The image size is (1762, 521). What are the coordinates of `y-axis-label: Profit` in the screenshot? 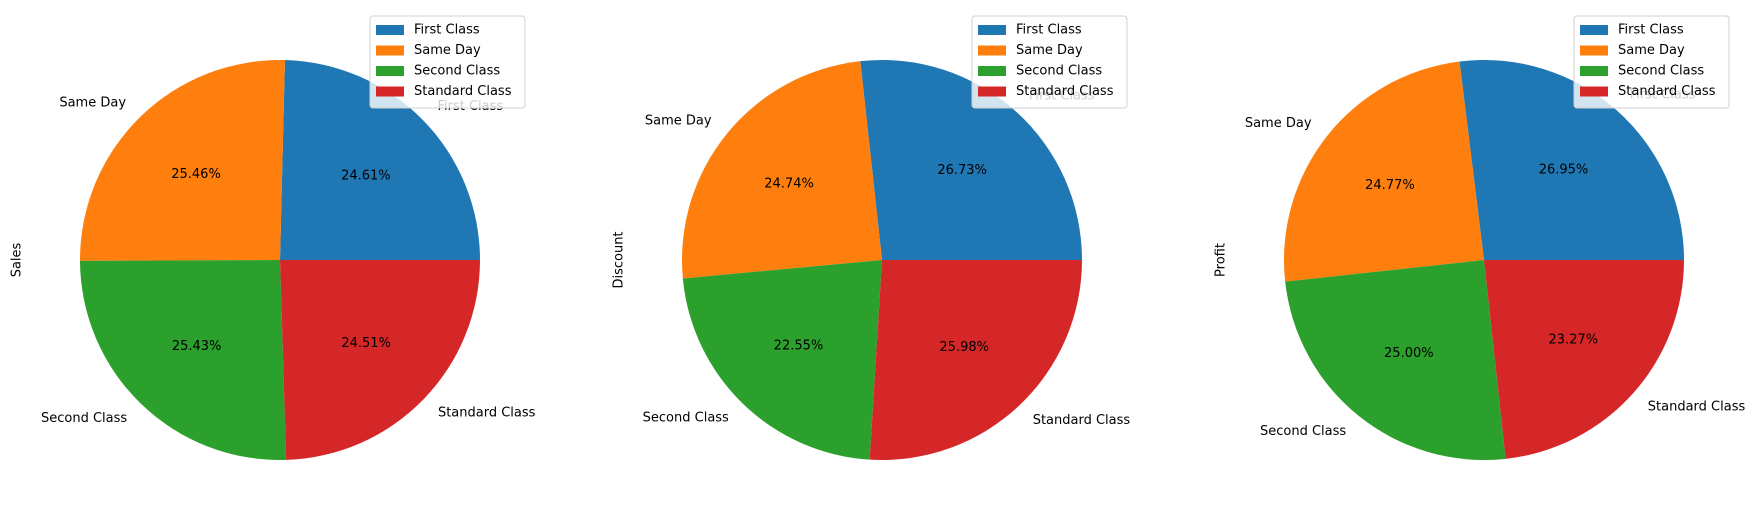 It's located at (1221, 260).